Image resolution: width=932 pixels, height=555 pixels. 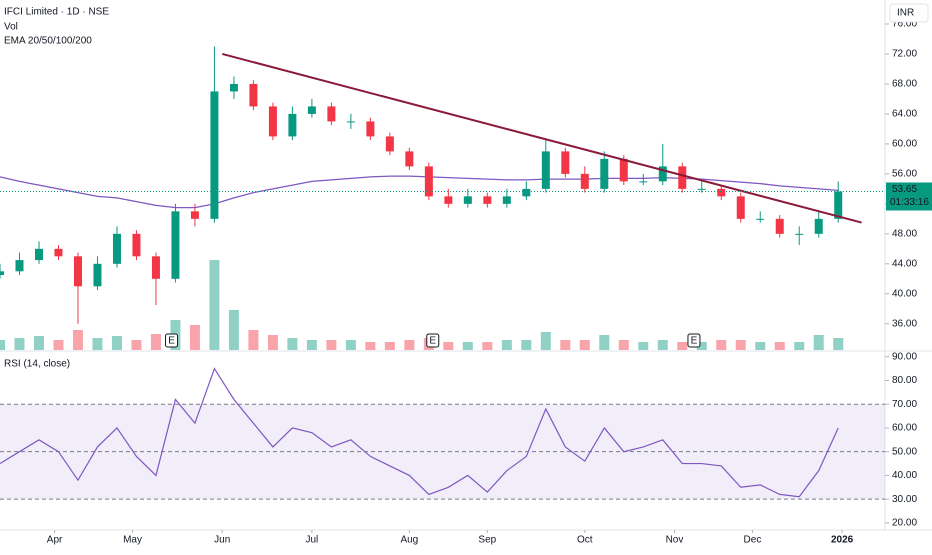 I want to click on x-tick-label: Nov, so click(x=675, y=540).